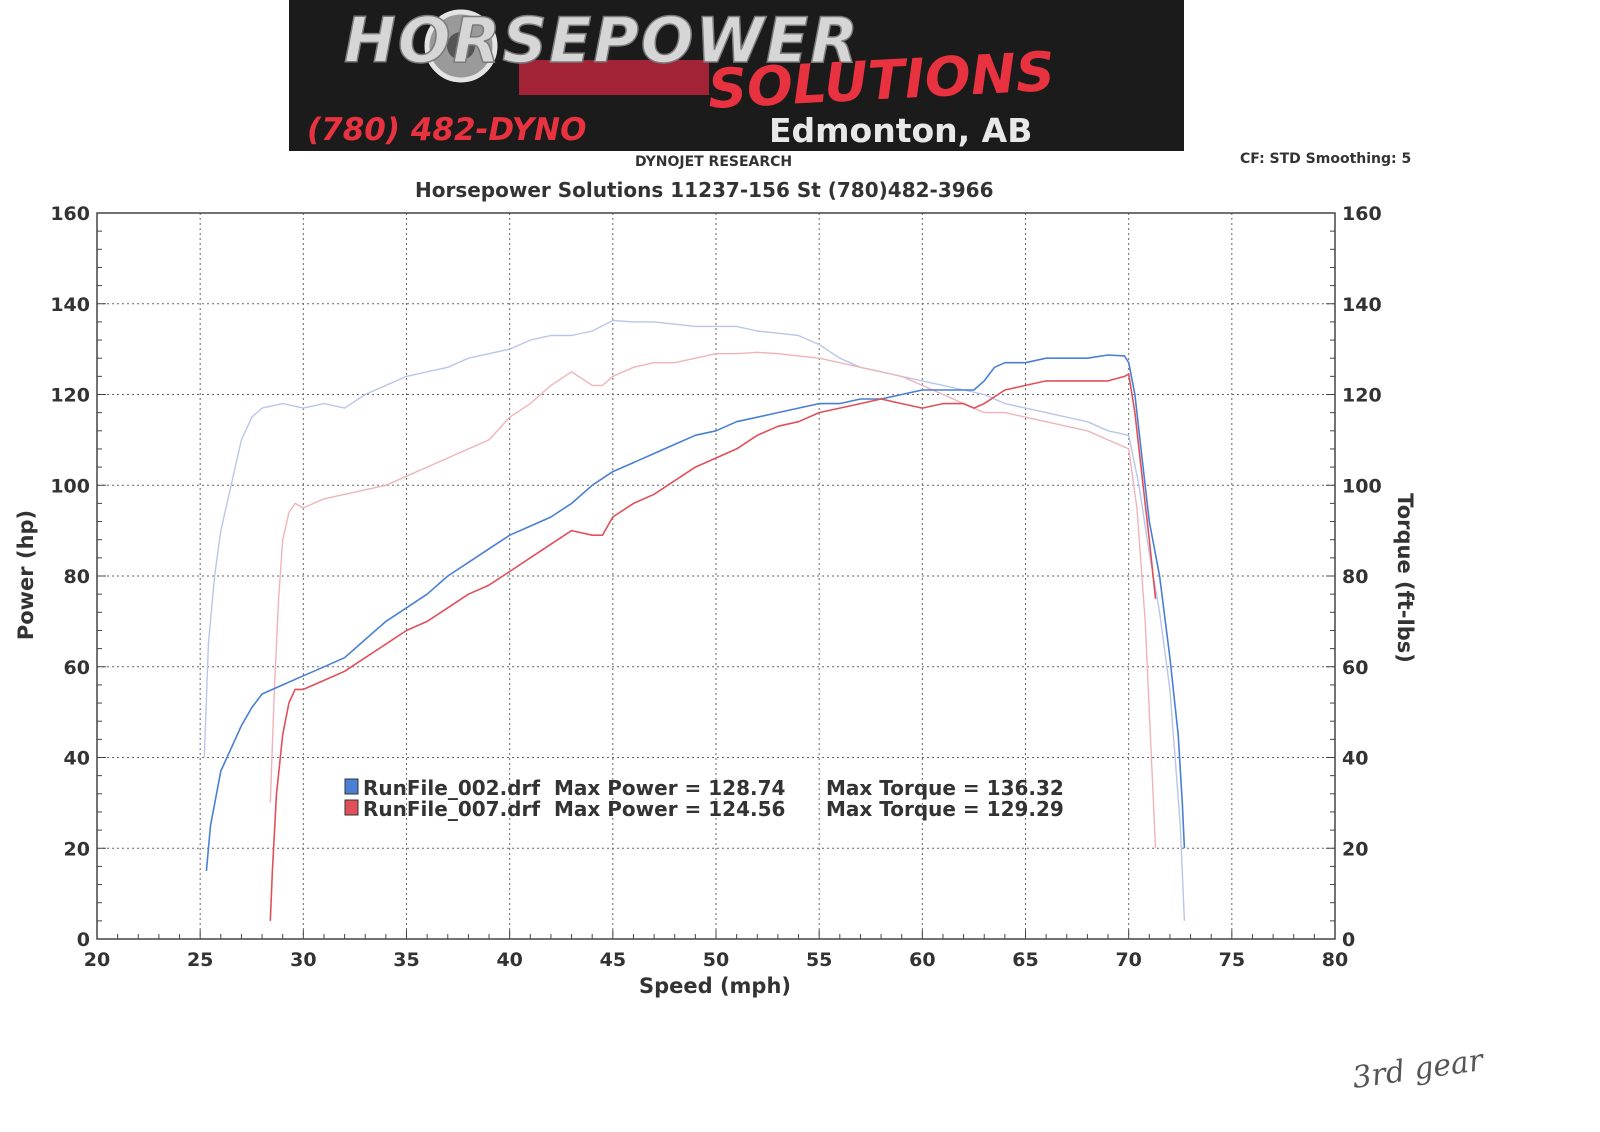 The width and height of the screenshot is (1600, 1132). What do you see at coordinates (669, 809) in the screenshot?
I see `legend-max-power: Max Power = 124.56` at bounding box center [669, 809].